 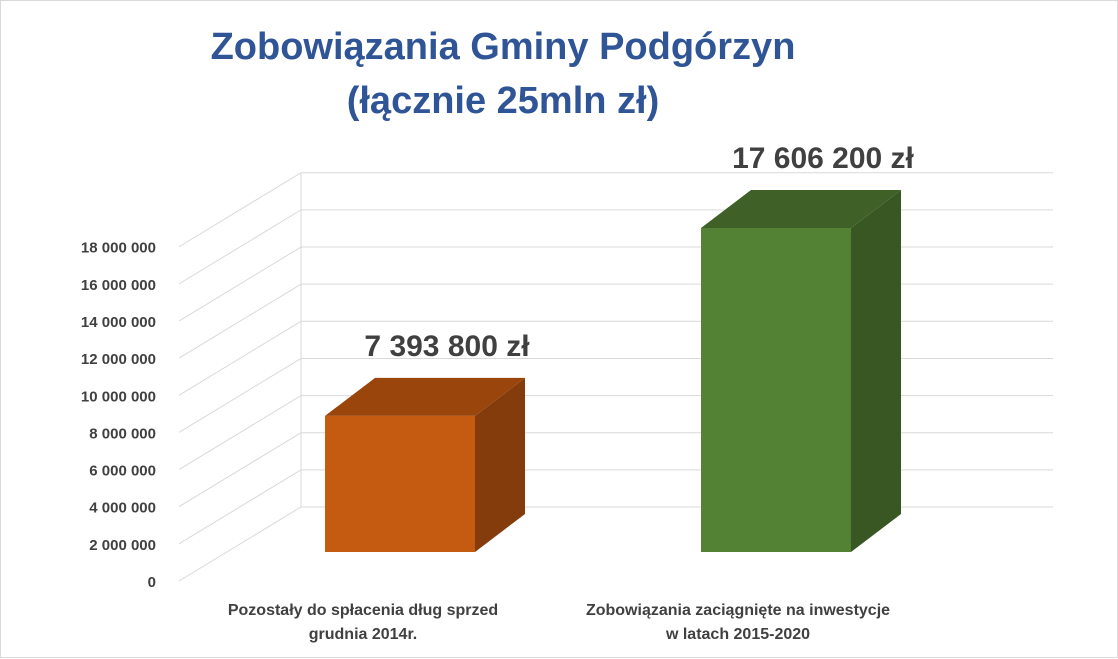 What do you see at coordinates (823, 158) in the screenshot?
I see `data-label: 17 606 200 zł` at bounding box center [823, 158].